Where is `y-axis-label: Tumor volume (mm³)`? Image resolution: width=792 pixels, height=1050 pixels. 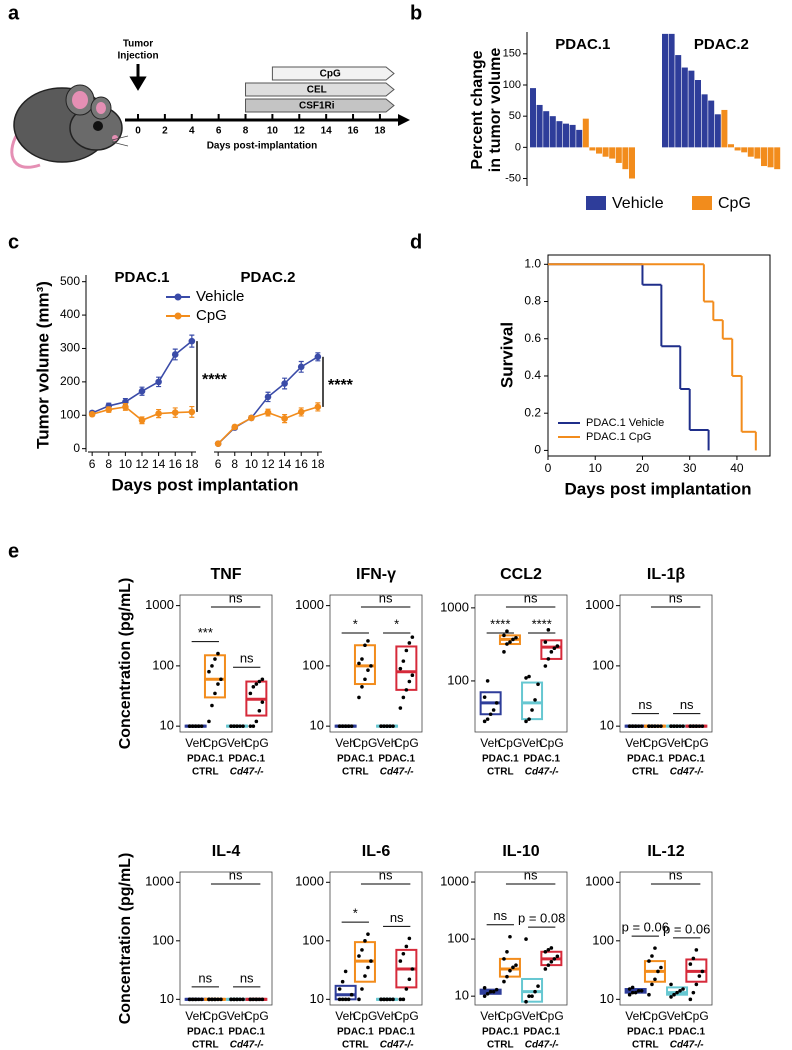 y-axis-label: Tumor volume (mm³) is located at coordinates (42, 365).